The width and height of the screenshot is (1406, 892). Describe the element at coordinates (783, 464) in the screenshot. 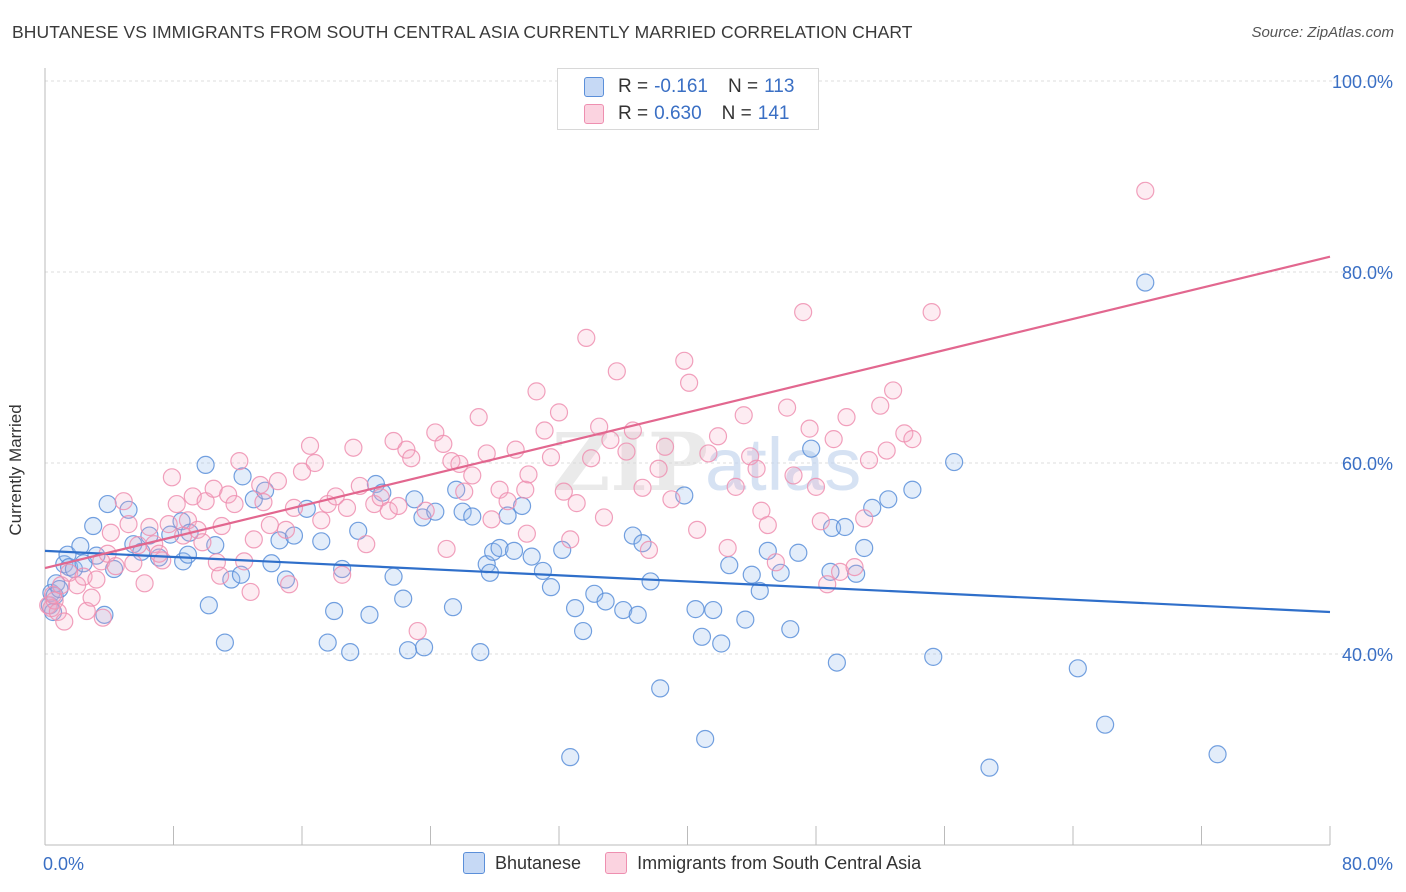

I see `watermark-atlas: atlas` at that location.